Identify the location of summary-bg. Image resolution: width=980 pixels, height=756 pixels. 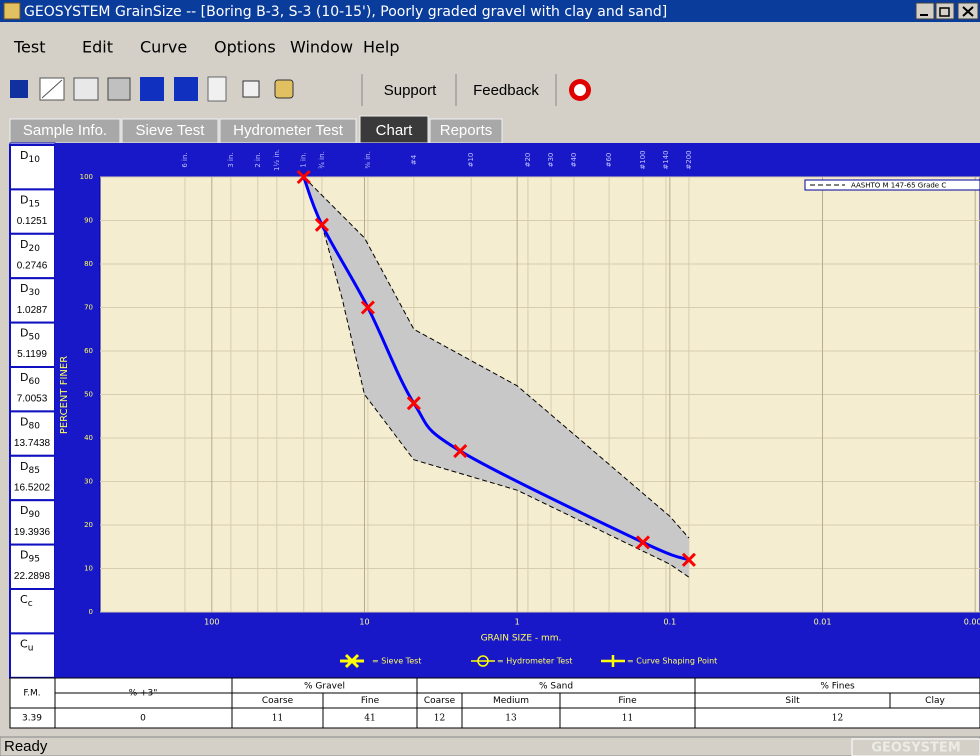
(494, 703).